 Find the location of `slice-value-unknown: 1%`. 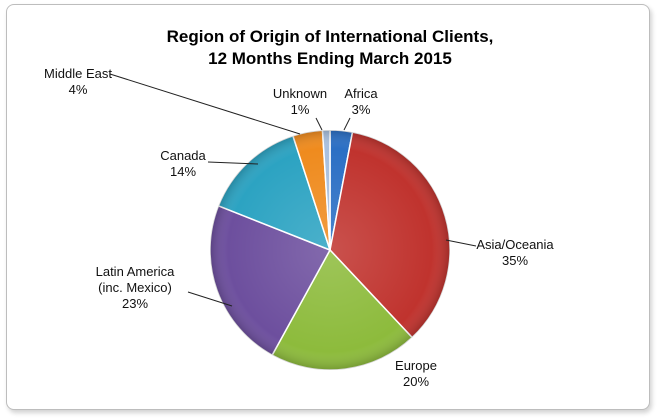

slice-value-unknown: 1% is located at coordinates (300, 109).